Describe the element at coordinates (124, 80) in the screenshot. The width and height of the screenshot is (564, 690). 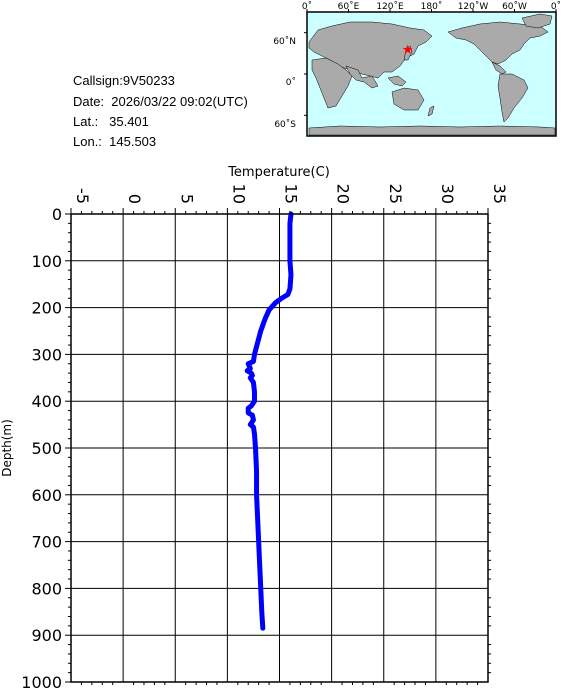
I see `callsign-label: Callsign:9V50233` at that location.